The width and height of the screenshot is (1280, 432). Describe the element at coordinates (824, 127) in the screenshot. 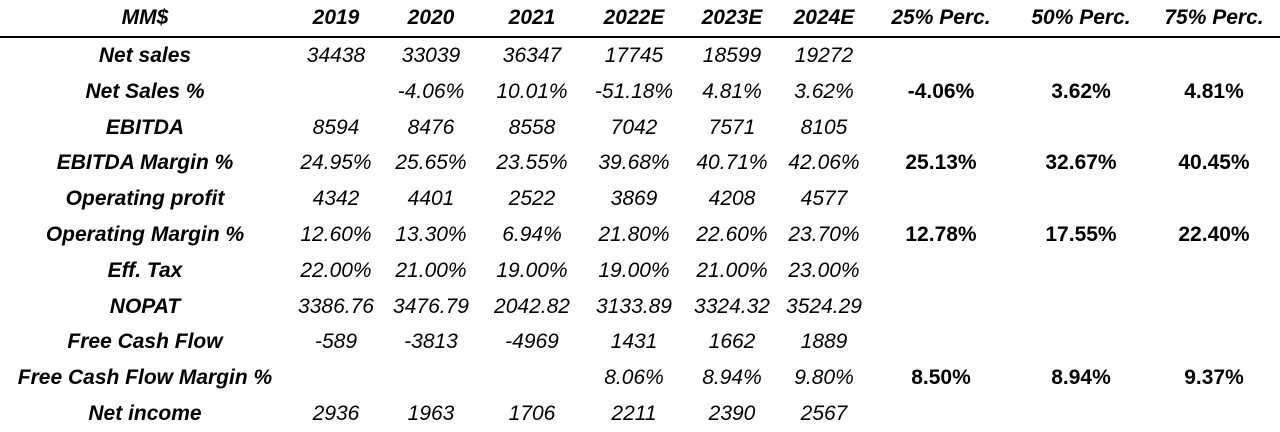

I see `table-cell: 8105` at that location.